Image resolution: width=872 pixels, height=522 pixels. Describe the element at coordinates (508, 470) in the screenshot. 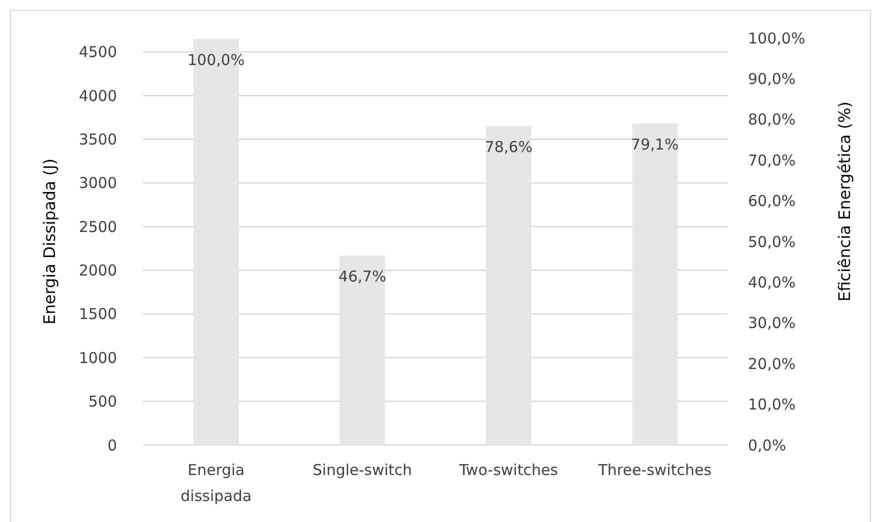

I see `x-tick-label: Two-switches` at that location.